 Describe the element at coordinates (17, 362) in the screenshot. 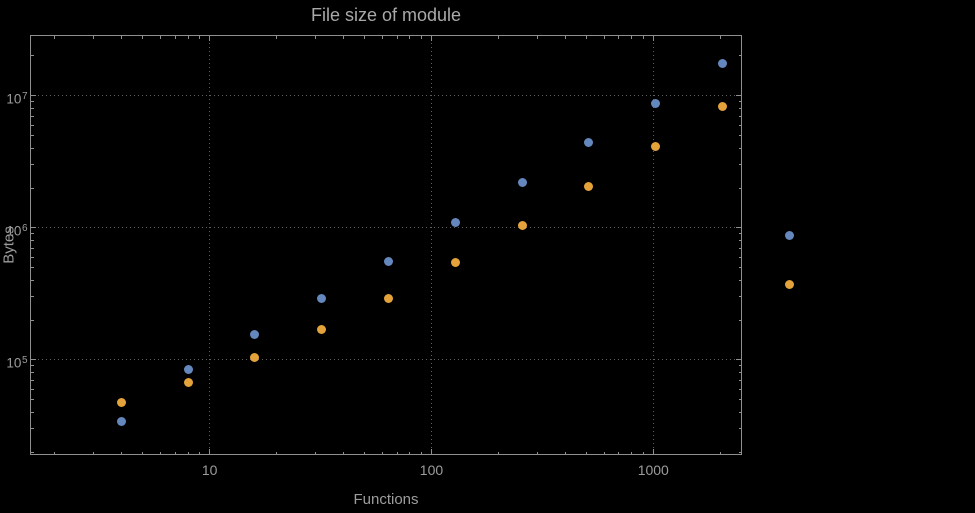

I see `y-tick-label: 10⁵` at that location.